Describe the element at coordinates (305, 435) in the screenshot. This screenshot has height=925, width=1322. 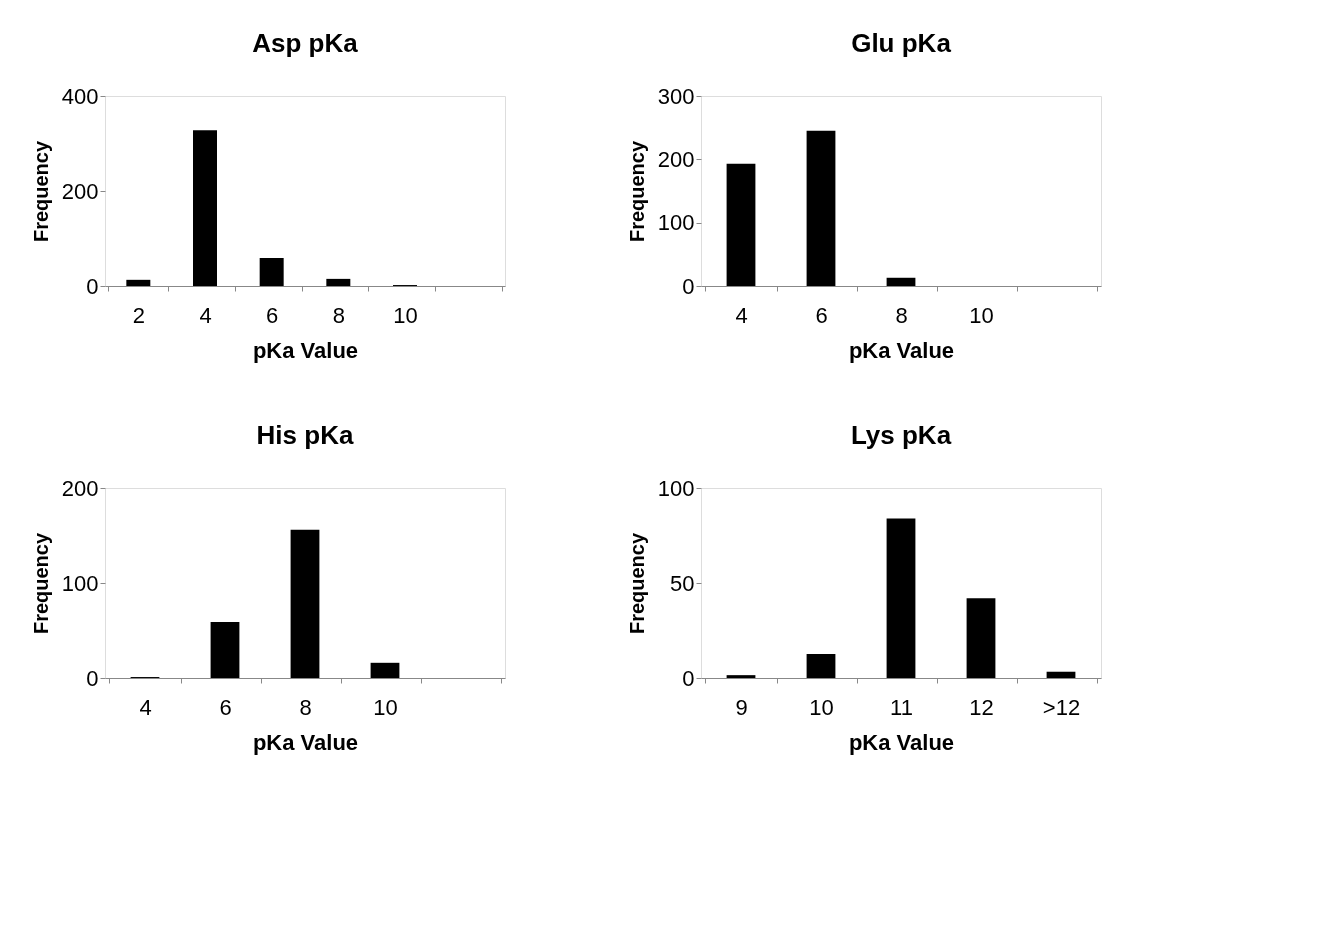
I see `chart-title: His pKa` at that location.